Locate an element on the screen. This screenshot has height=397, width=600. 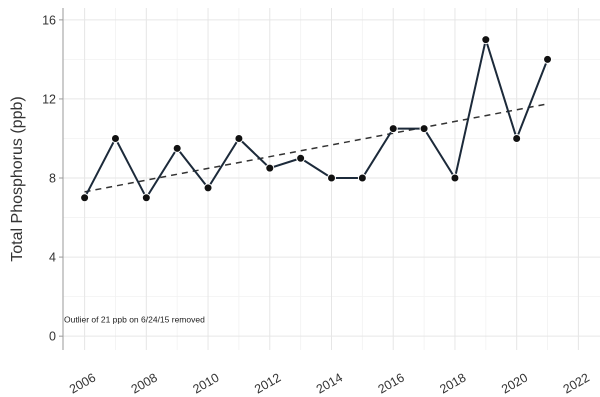
y-tick-label: 16 is located at coordinates (49, 20).